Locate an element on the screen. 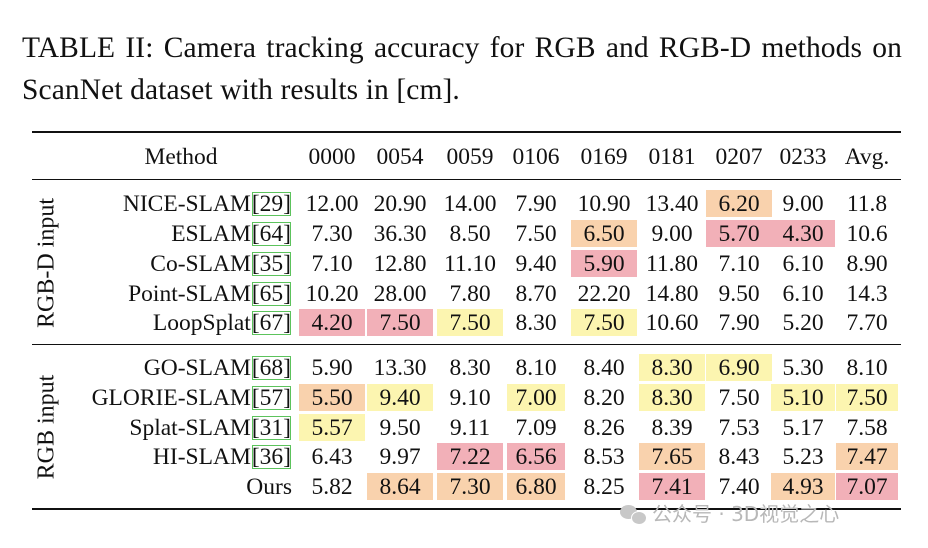  value-cell: 5.82 is located at coordinates (332, 487).